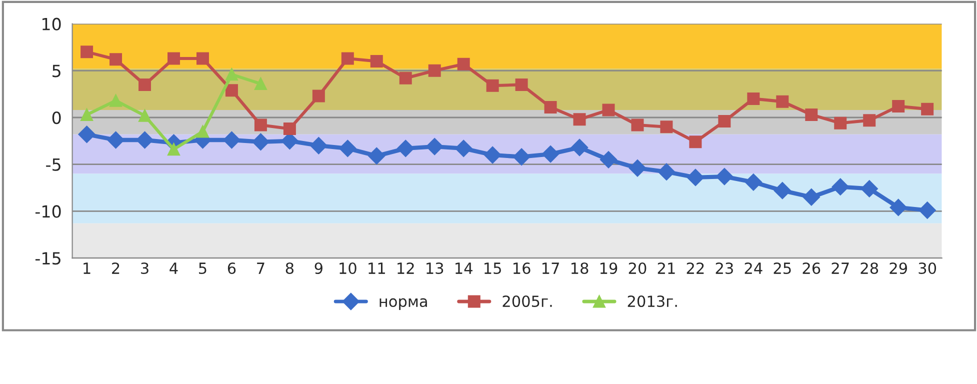  Describe the element at coordinates (87, 268) in the screenshot. I see `x-tick-label: 1` at that location.